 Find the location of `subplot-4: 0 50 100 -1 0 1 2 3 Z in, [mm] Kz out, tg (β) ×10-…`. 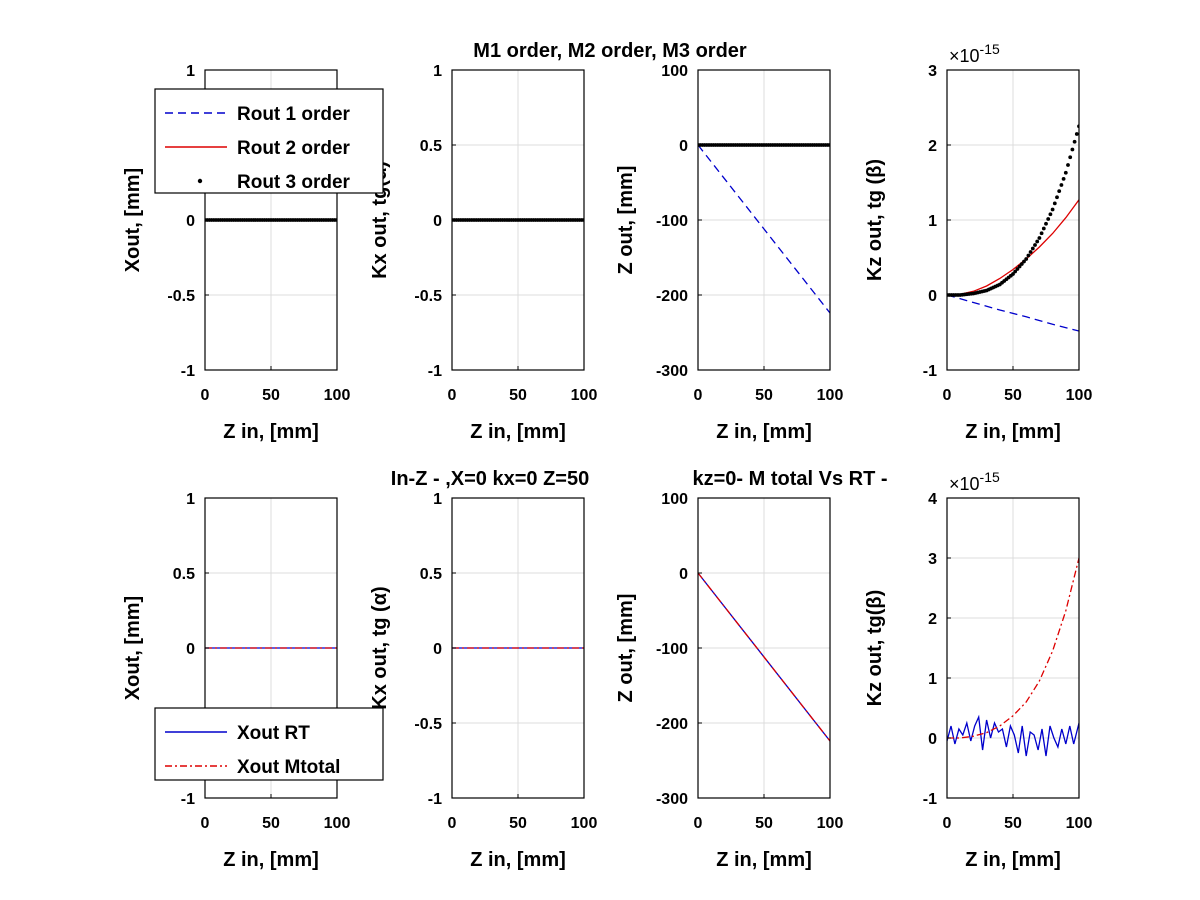

subplot-4: 0 50 100 -1 0 1 2 3 Z in, [mm] Kz out, tg (β) ×10-… is located at coordinates (978, 242).